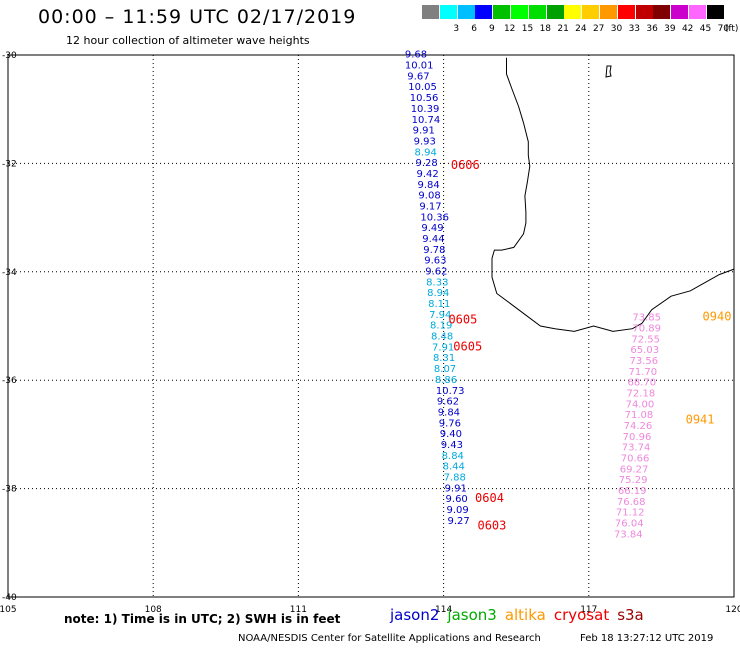 This screenshot has height=650, width=740. I want to click on wave-height-value: 10.36, so click(434, 217).